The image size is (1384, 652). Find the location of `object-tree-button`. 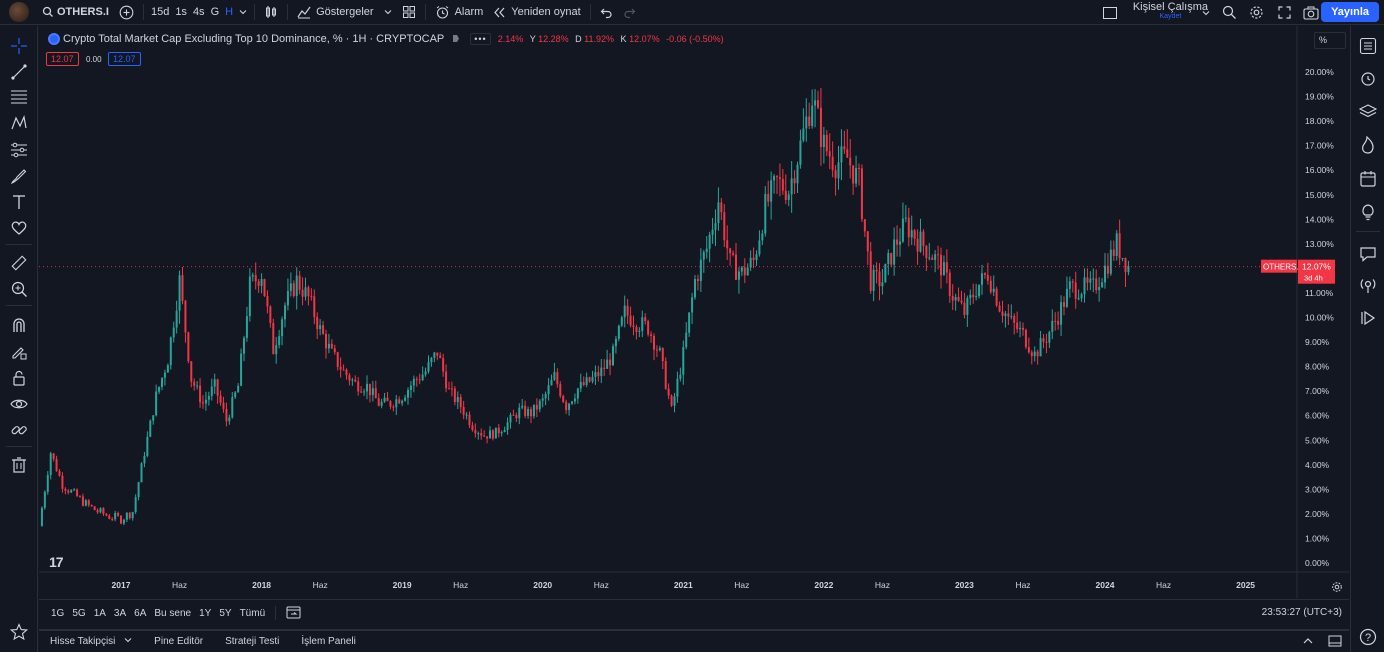

object-tree-button is located at coordinates (1368, 112).